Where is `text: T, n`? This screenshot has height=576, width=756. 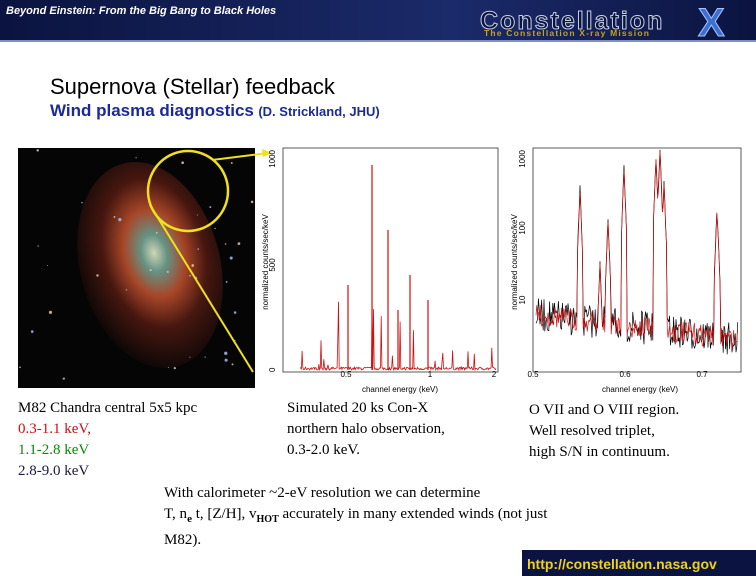 text: T, n is located at coordinates (176, 514).